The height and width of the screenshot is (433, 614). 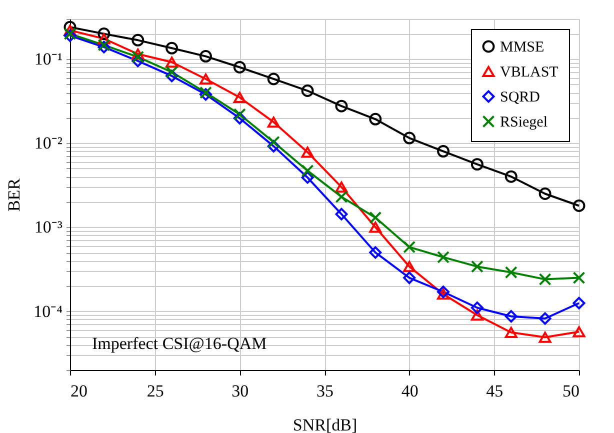 What do you see at coordinates (79, 391) in the screenshot?
I see `x-tick-label: 20` at bounding box center [79, 391].